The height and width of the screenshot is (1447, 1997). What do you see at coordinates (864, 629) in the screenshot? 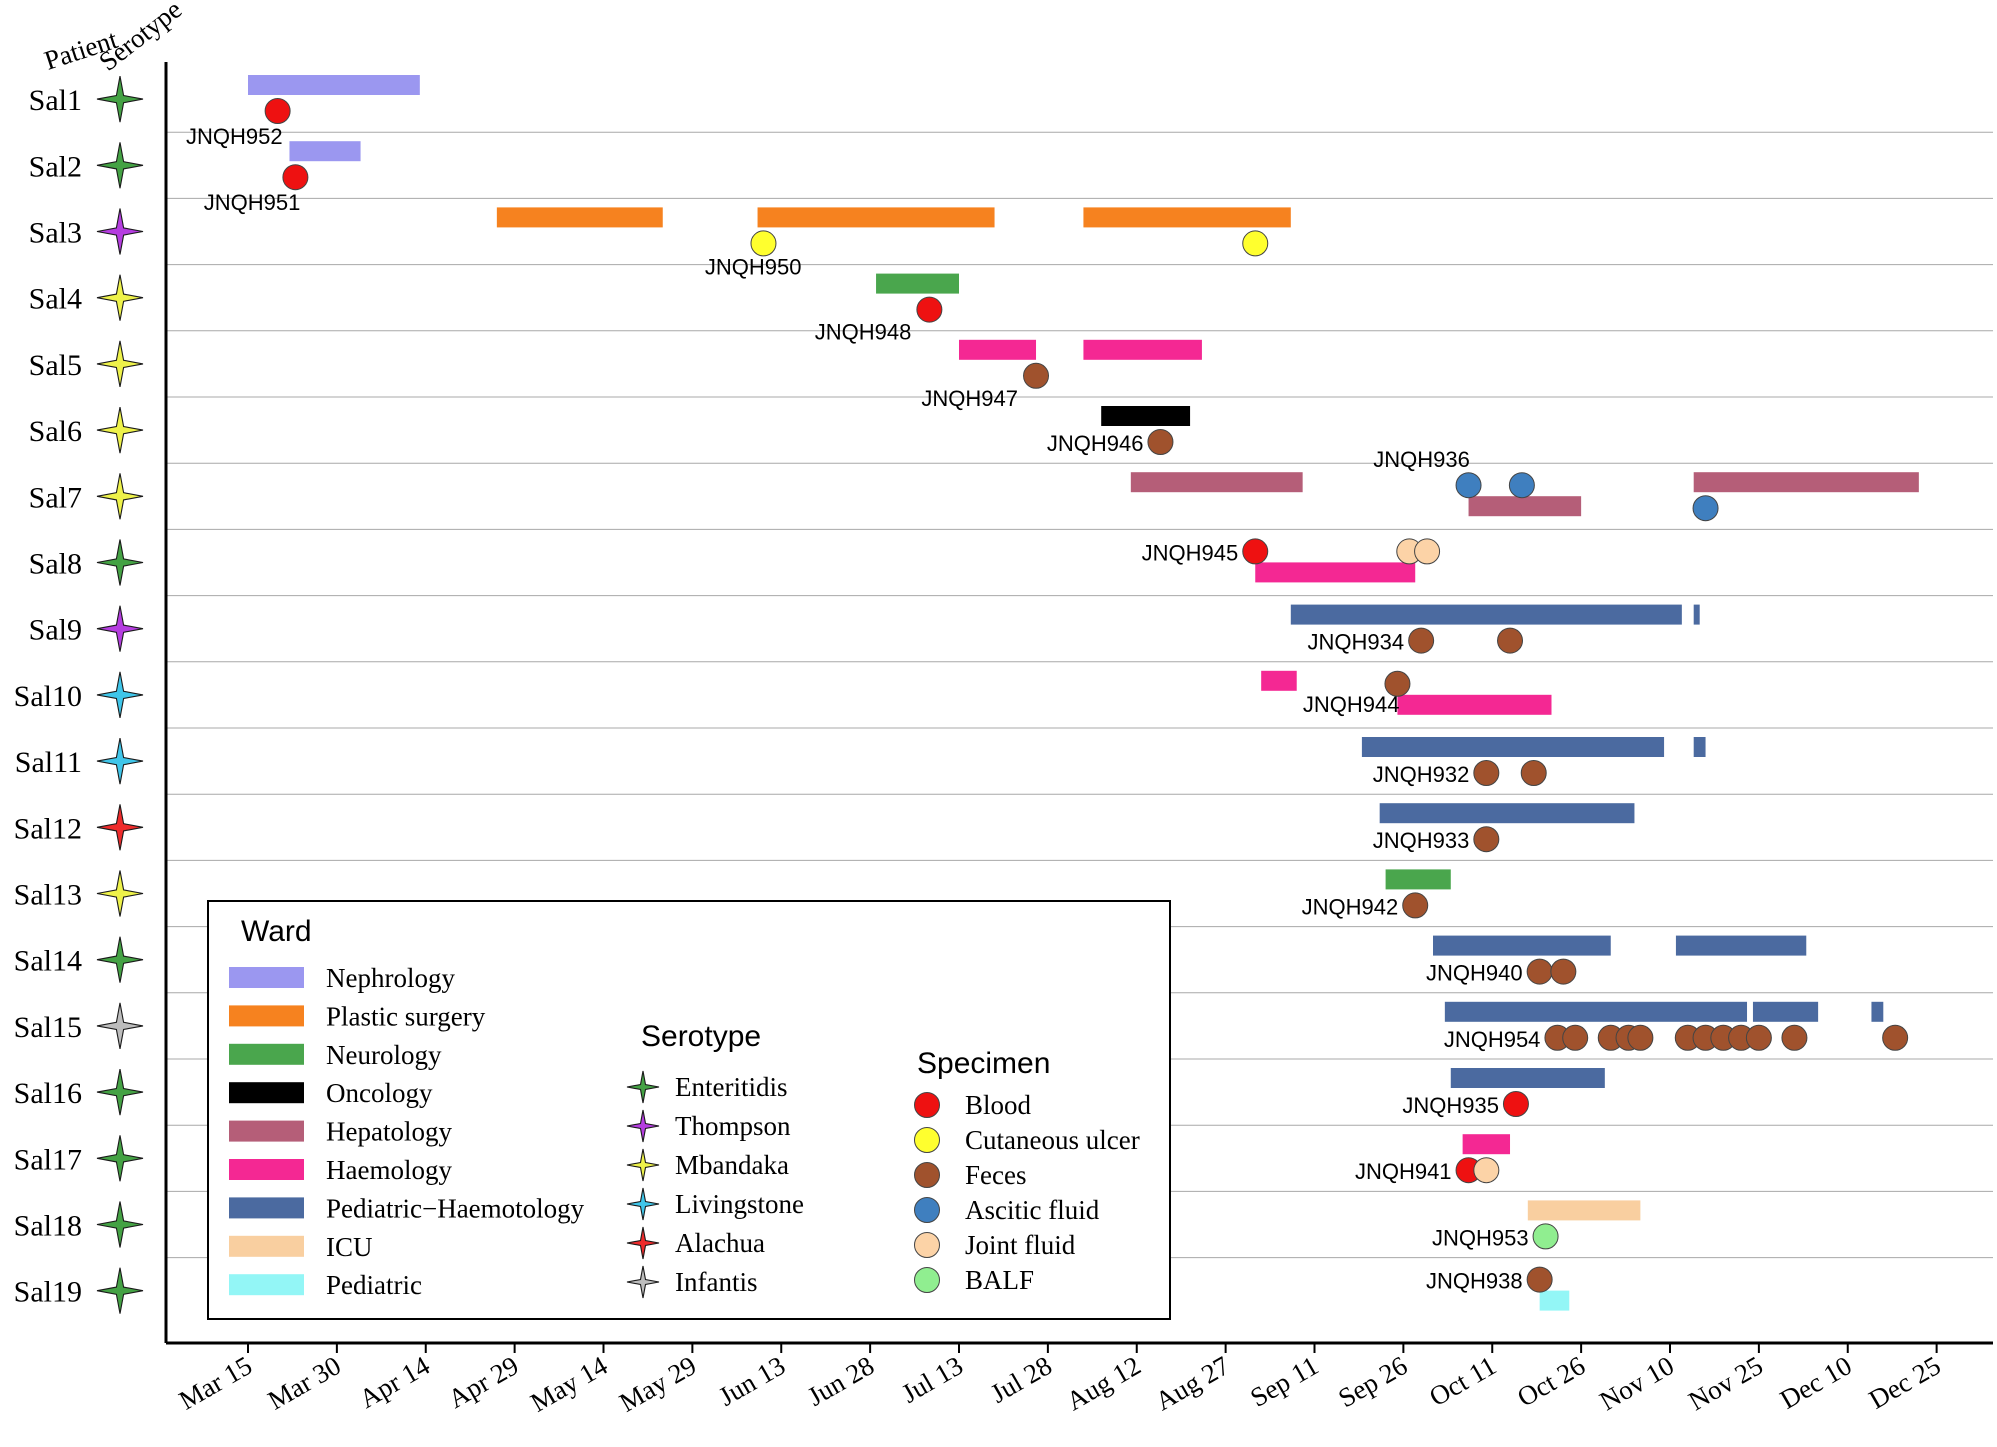
I see `patient-row-sal9: Sal9 JNQH934` at bounding box center [864, 629].